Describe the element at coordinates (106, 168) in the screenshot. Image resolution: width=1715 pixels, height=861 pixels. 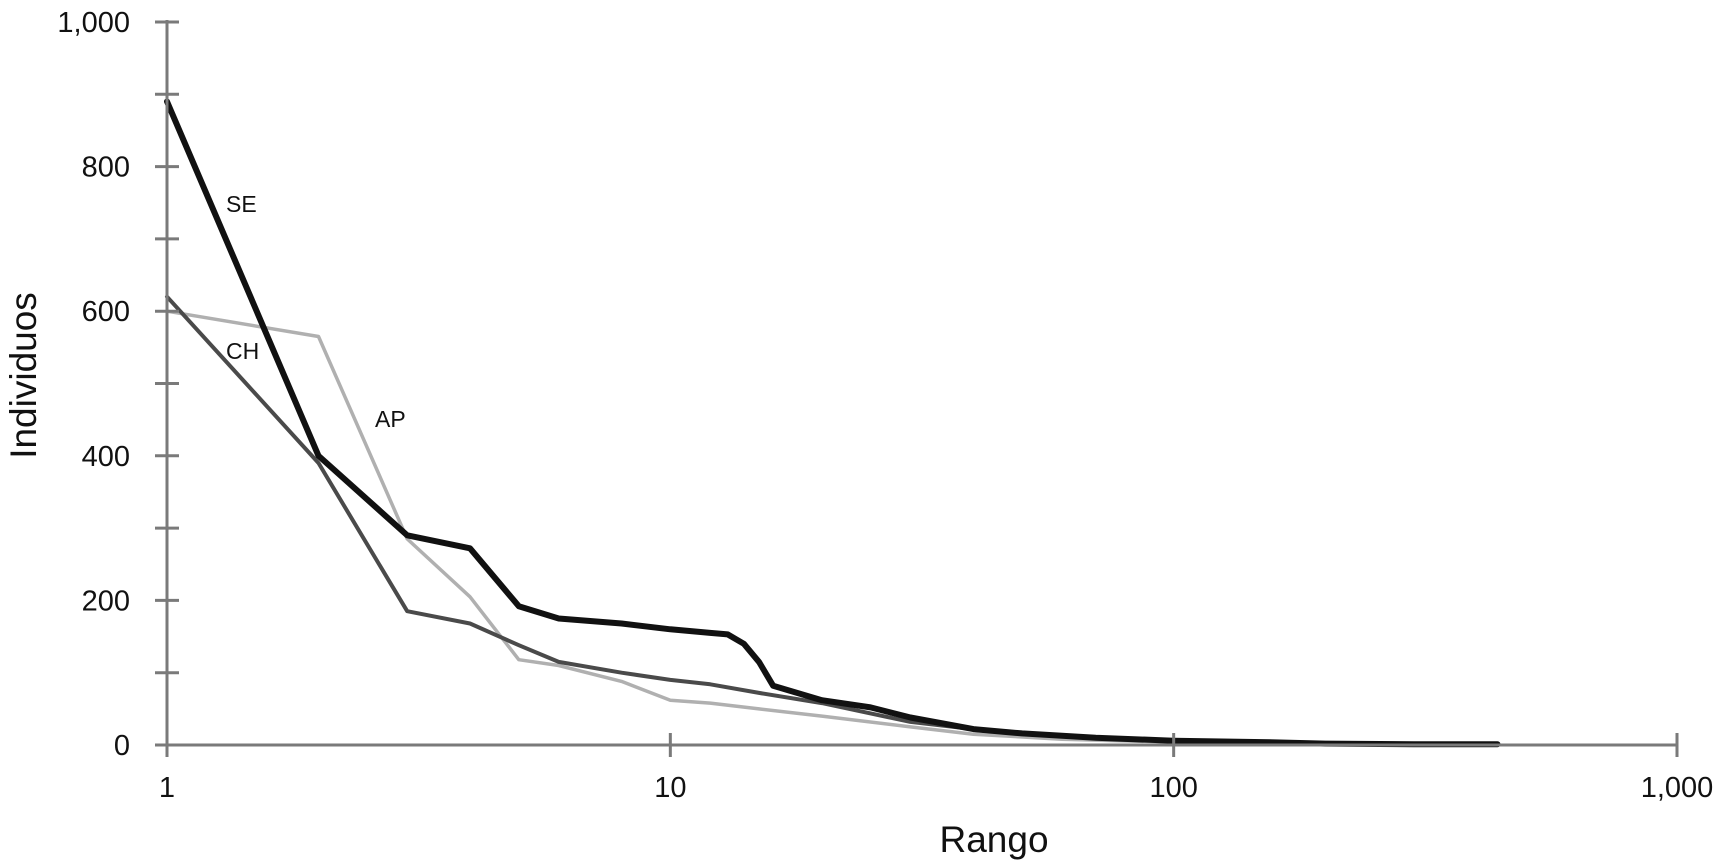
I see `y-tick-label: 800` at that location.